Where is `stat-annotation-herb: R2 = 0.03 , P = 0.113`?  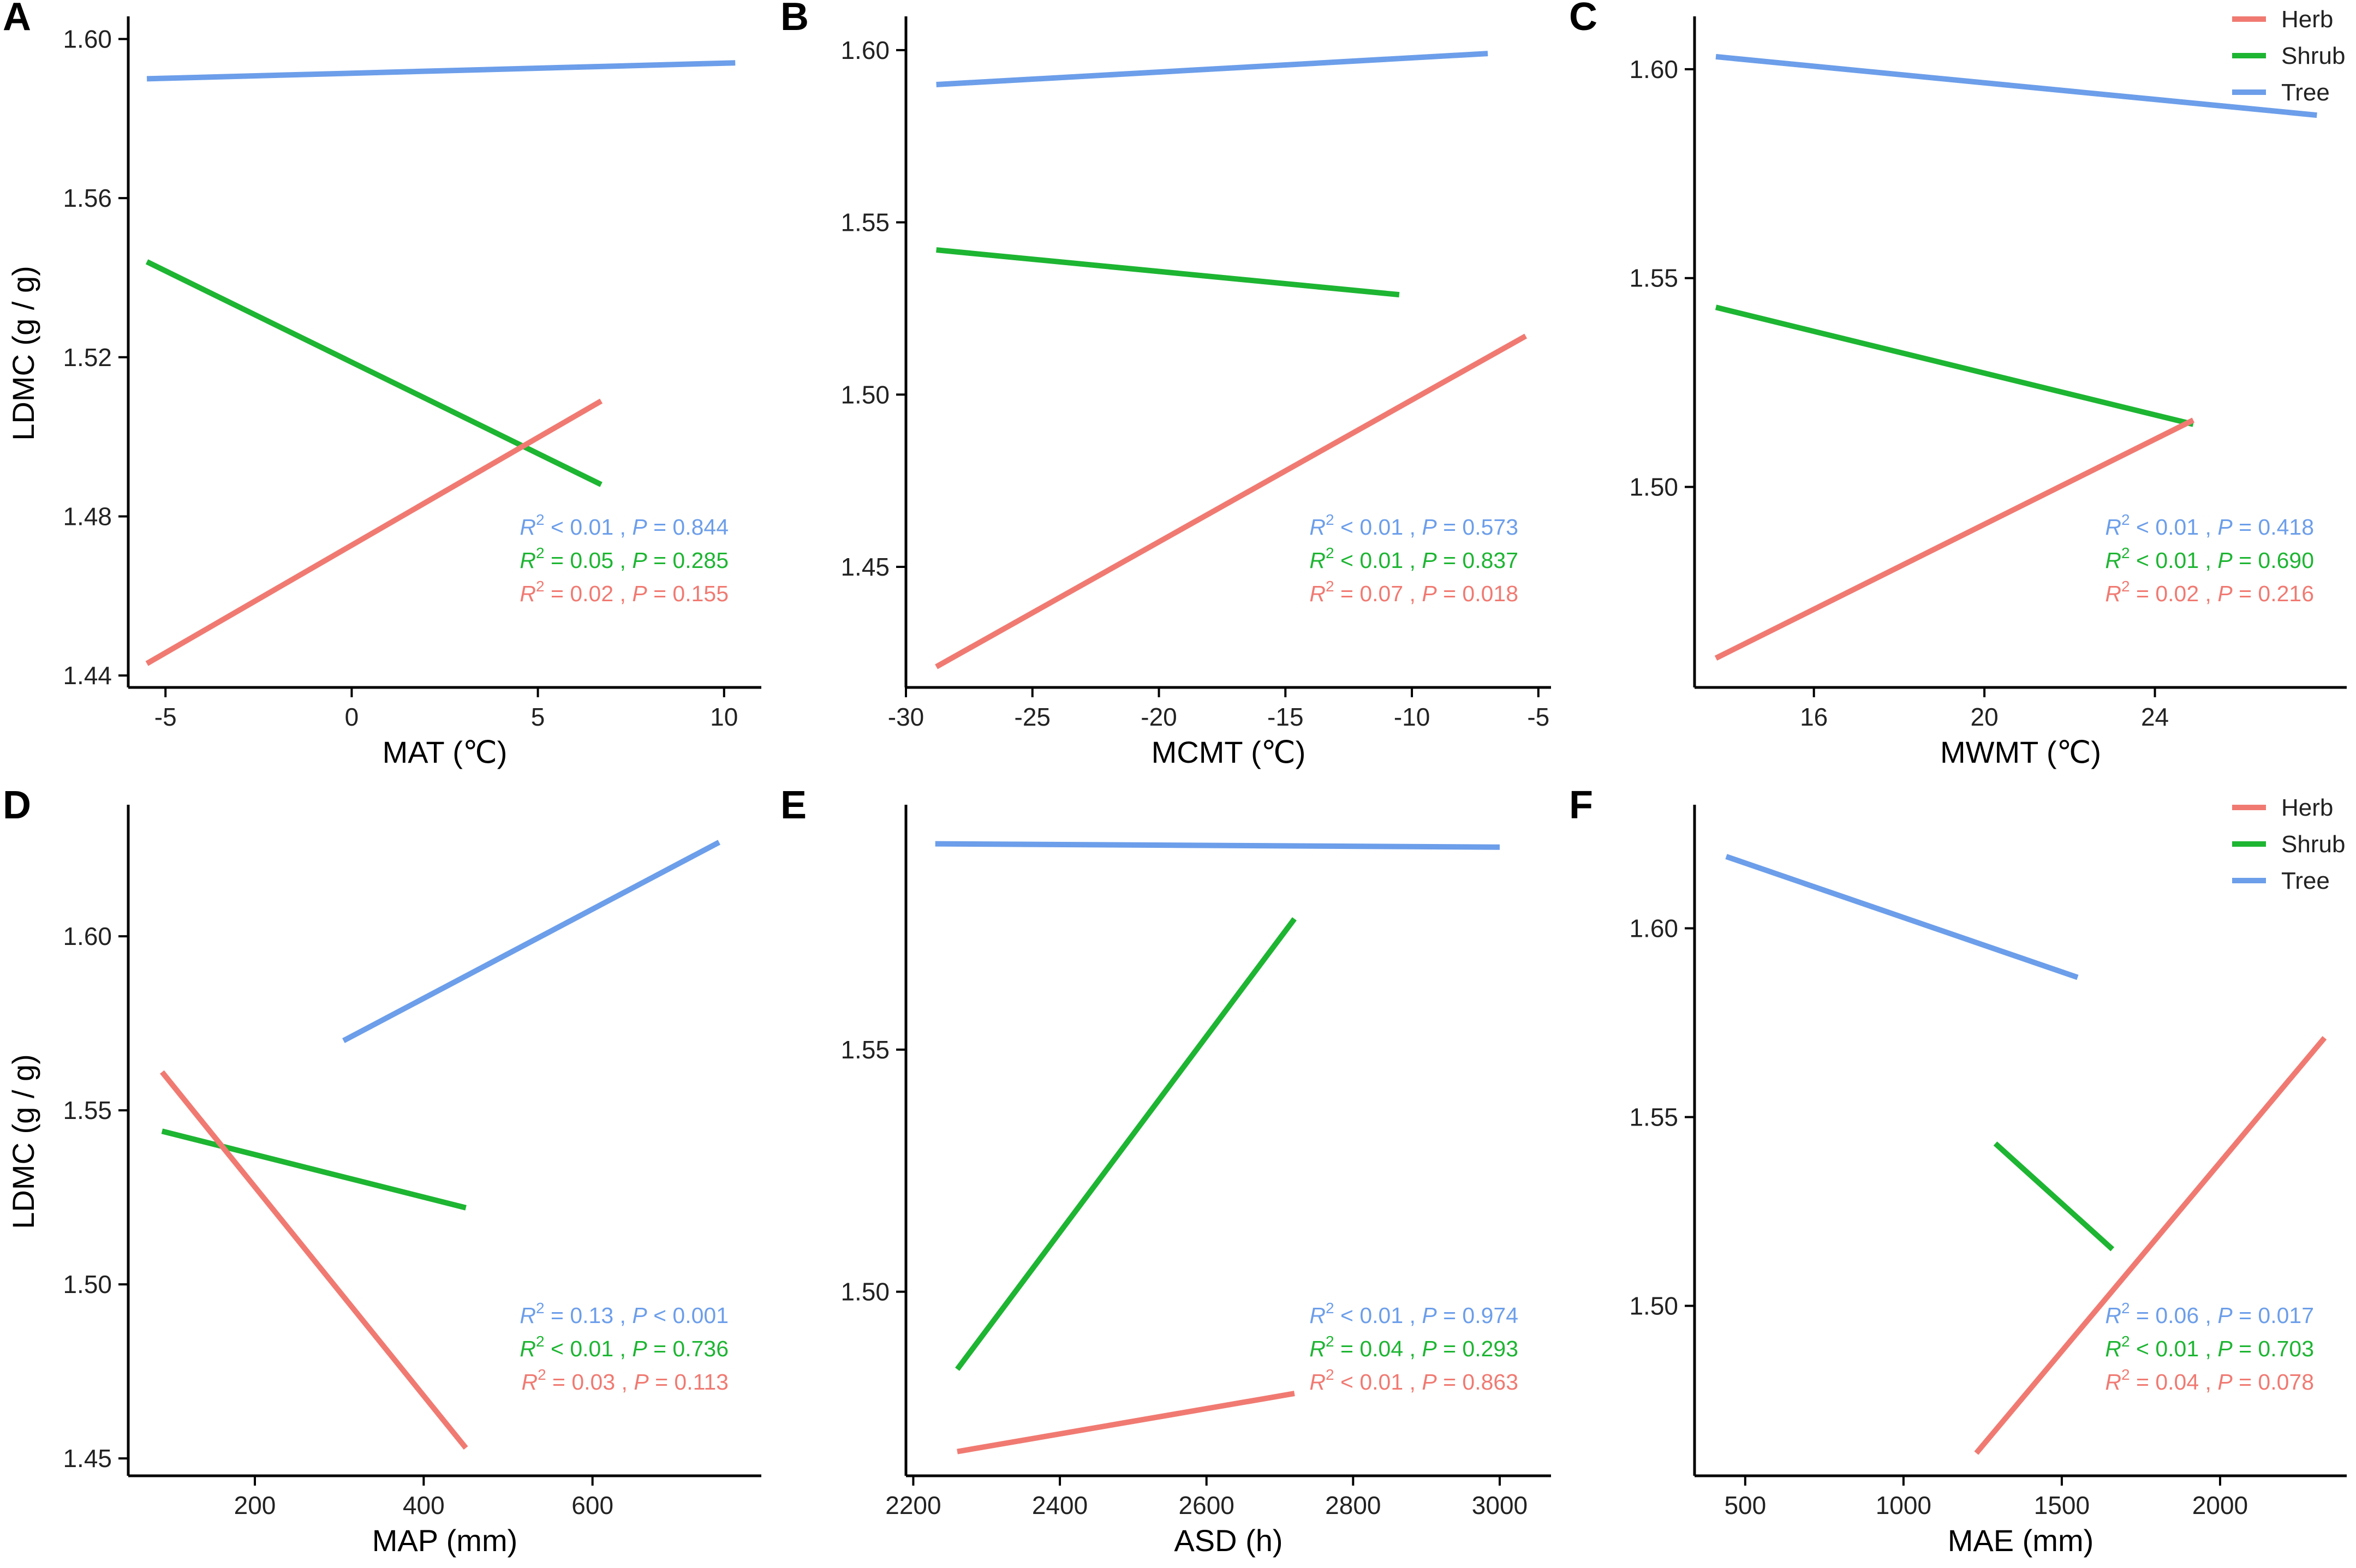
stat-annotation-herb: R2 = 0.03 , P = 0.113 is located at coordinates (625, 1381).